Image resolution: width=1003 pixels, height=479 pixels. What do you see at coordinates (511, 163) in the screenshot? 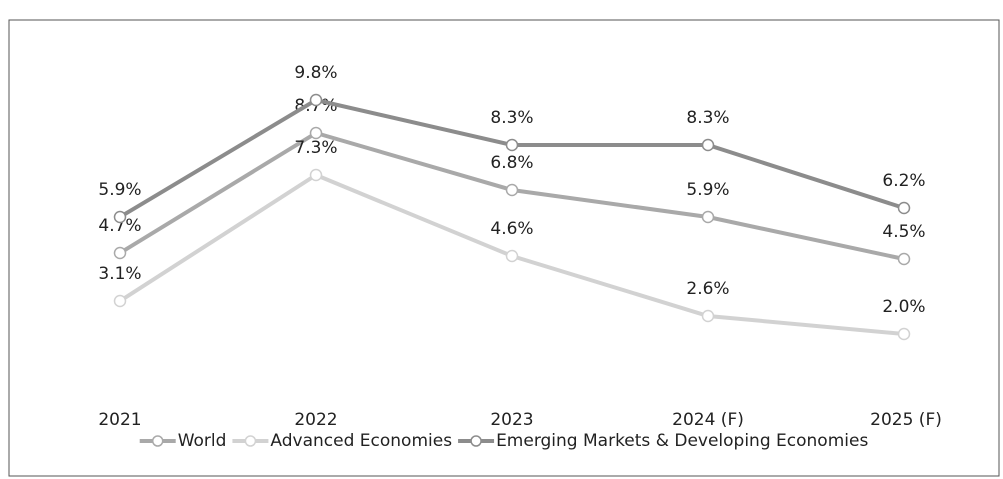
I see `data-label: 6.8%` at bounding box center [511, 163].